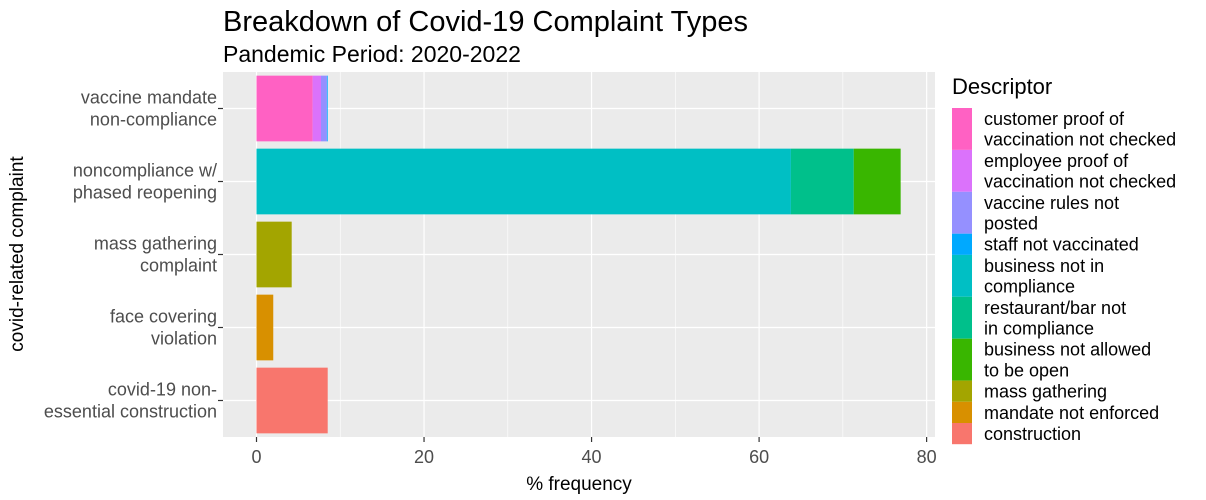 The width and height of the screenshot is (1206, 500). I want to click on legend-label: business not allowed to be open, so click(1067, 360).